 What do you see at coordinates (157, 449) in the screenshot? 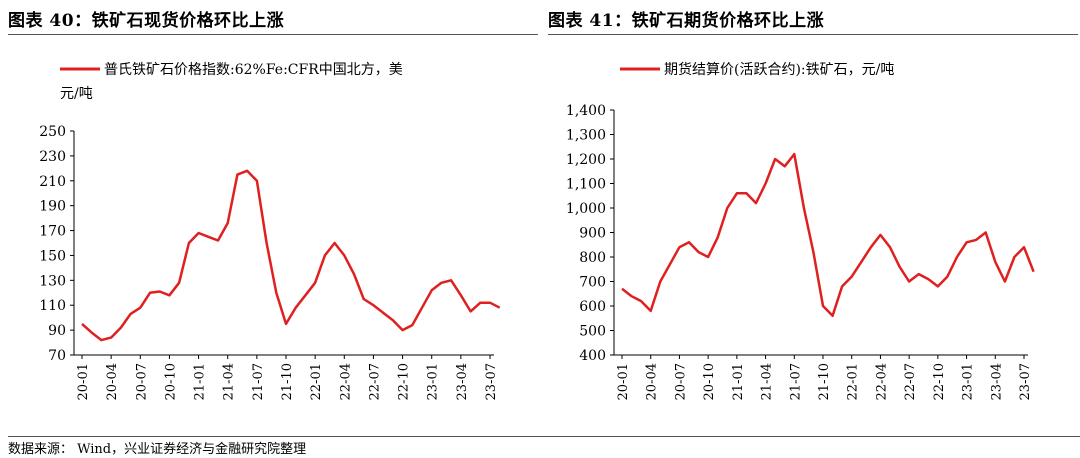
I see `source-note: 数据来源： Wind，兴业证券经济与金融研究院整理` at bounding box center [157, 449].